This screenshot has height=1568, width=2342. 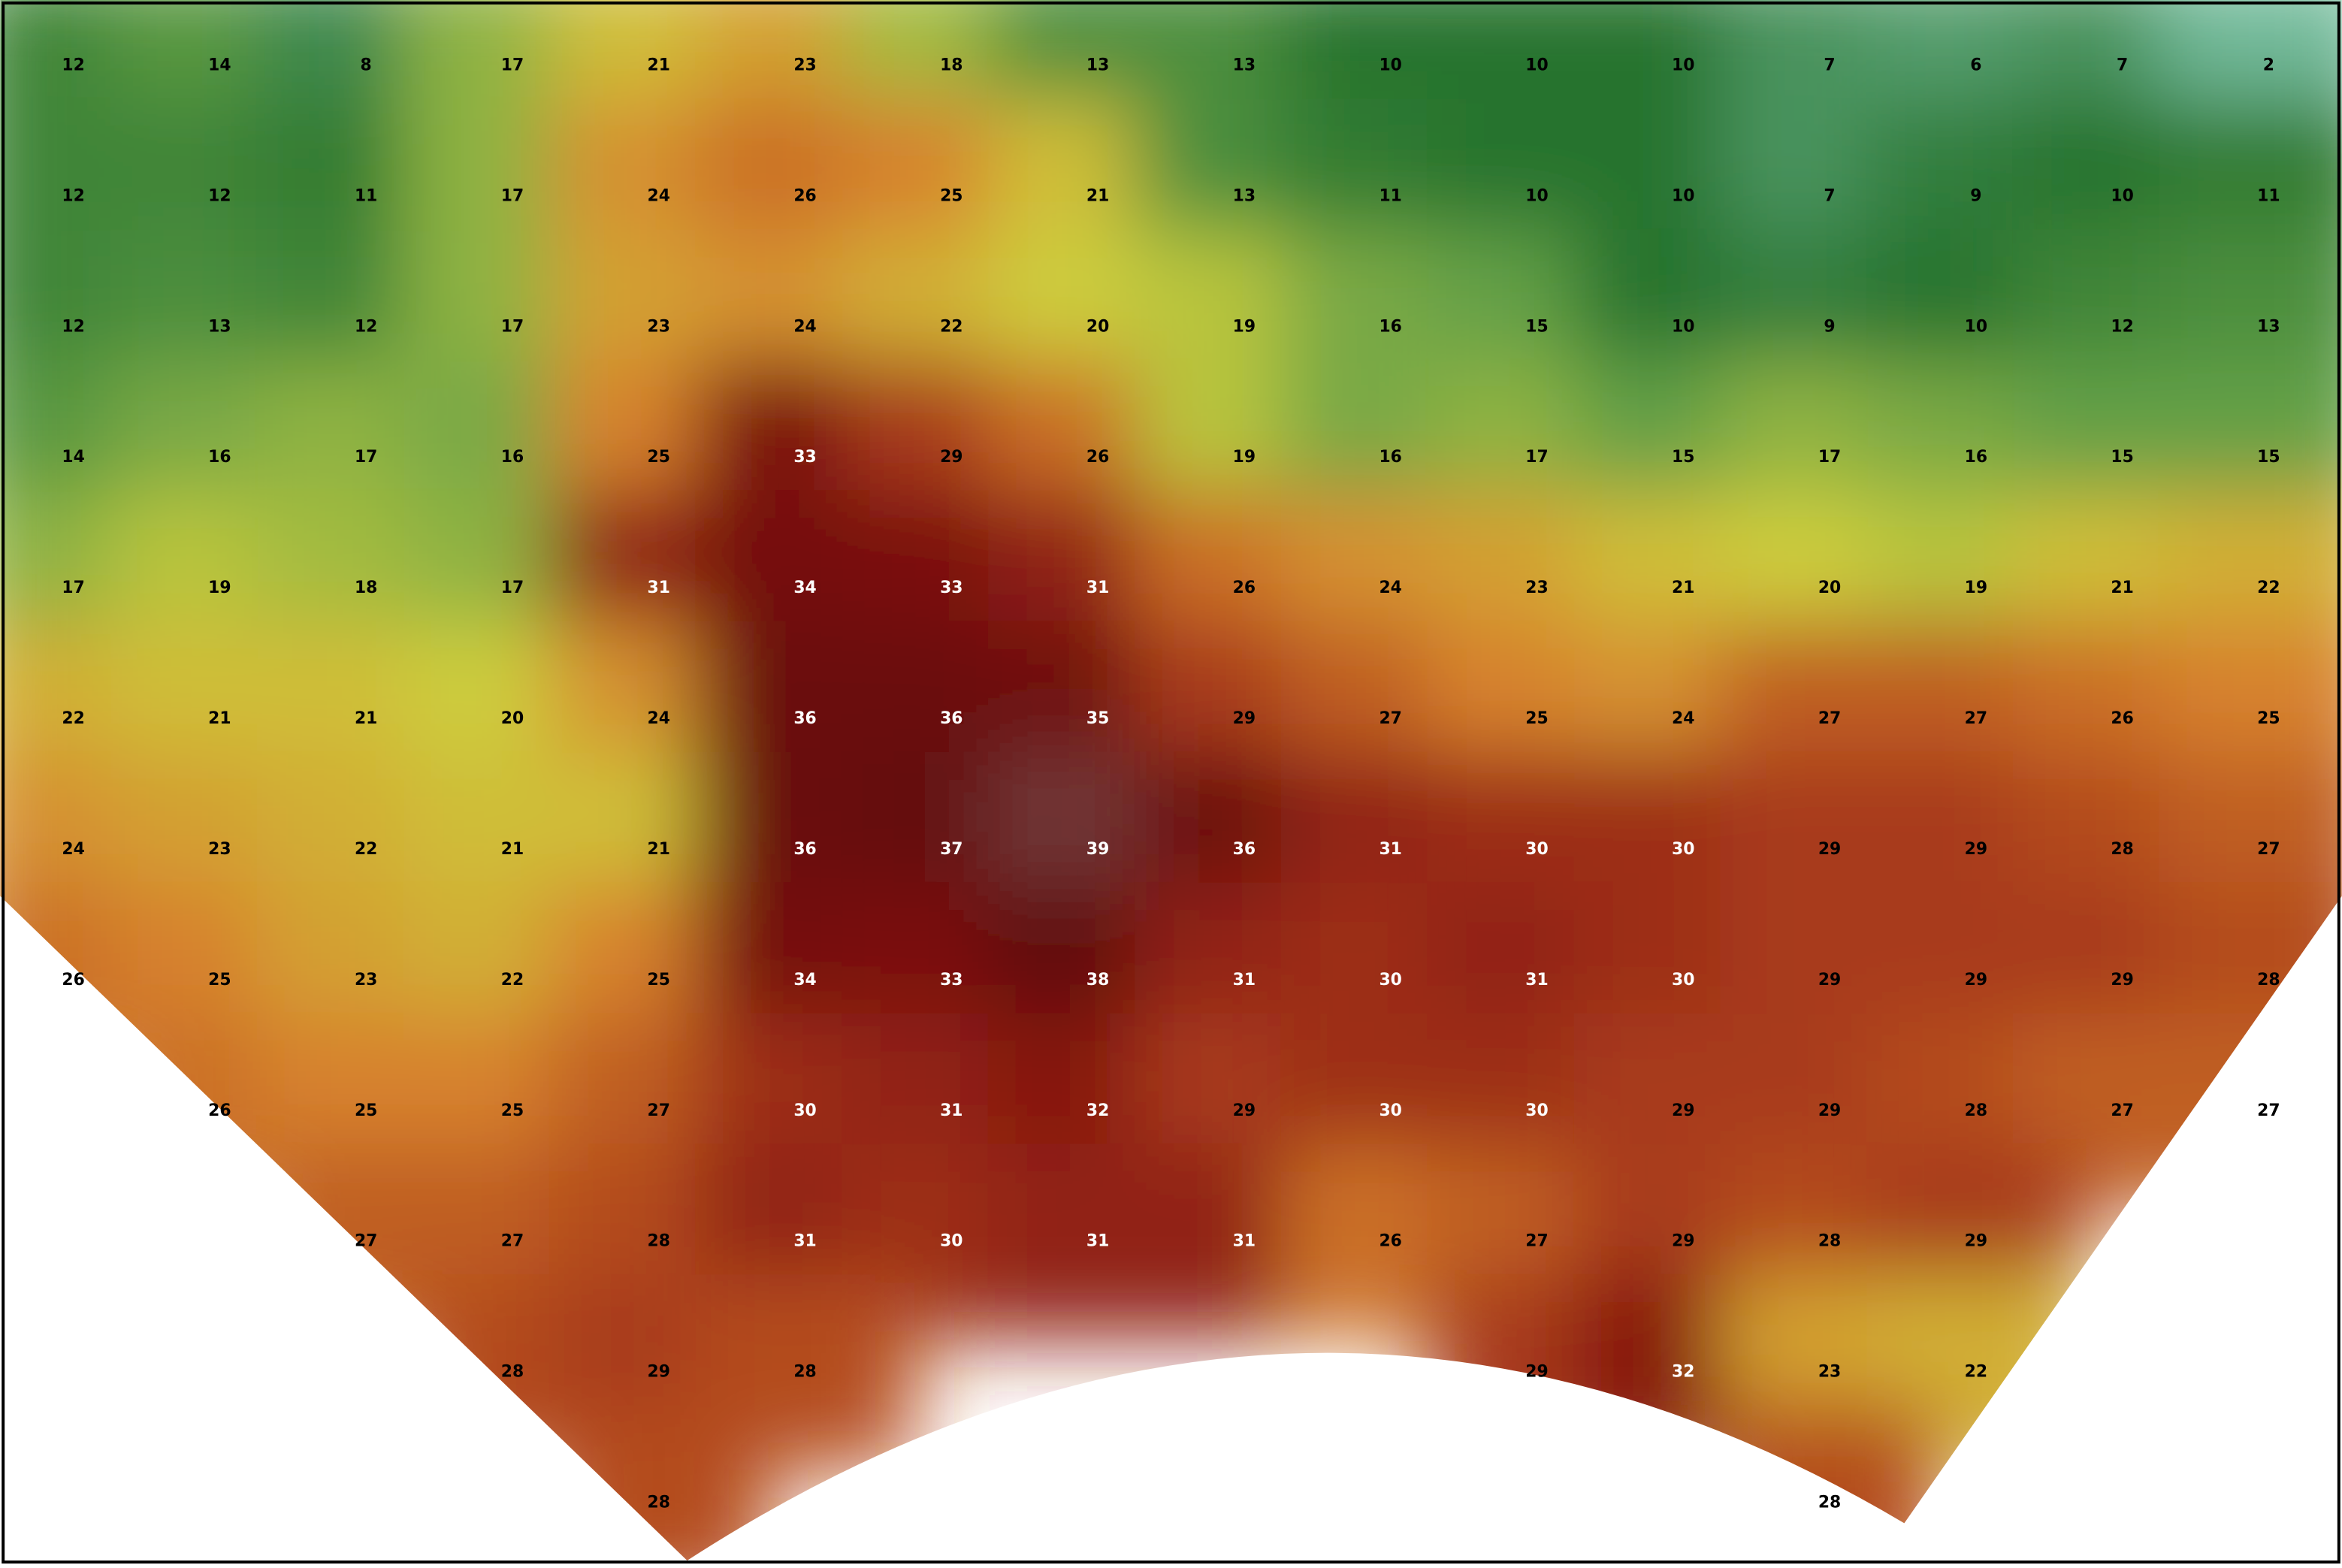 I want to click on temperature-label: 9, so click(x=1829, y=326).